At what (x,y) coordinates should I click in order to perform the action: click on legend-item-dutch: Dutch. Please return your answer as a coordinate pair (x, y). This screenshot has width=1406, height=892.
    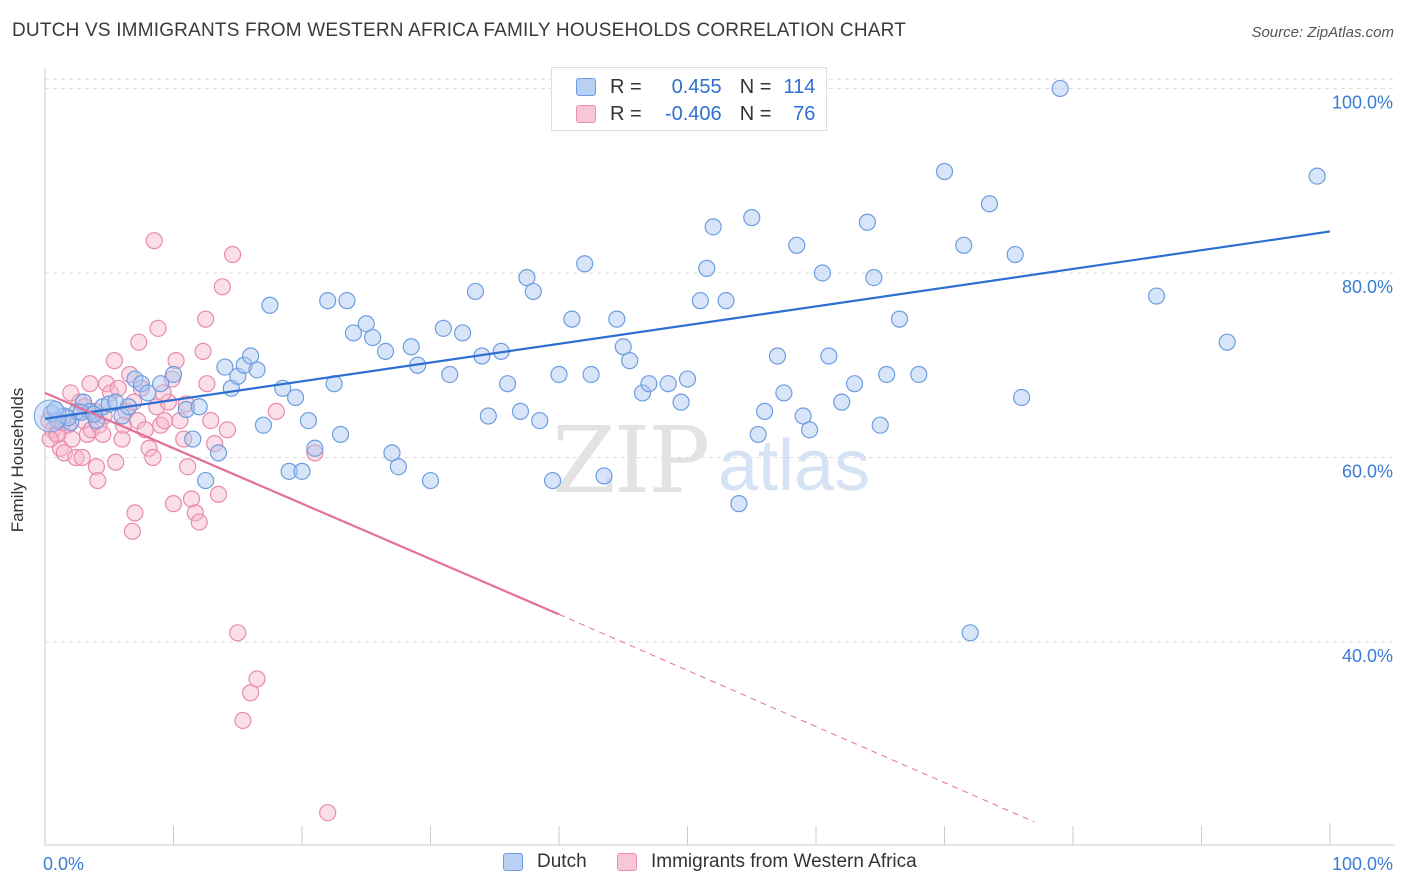
    Looking at the image, I should click on (545, 862).